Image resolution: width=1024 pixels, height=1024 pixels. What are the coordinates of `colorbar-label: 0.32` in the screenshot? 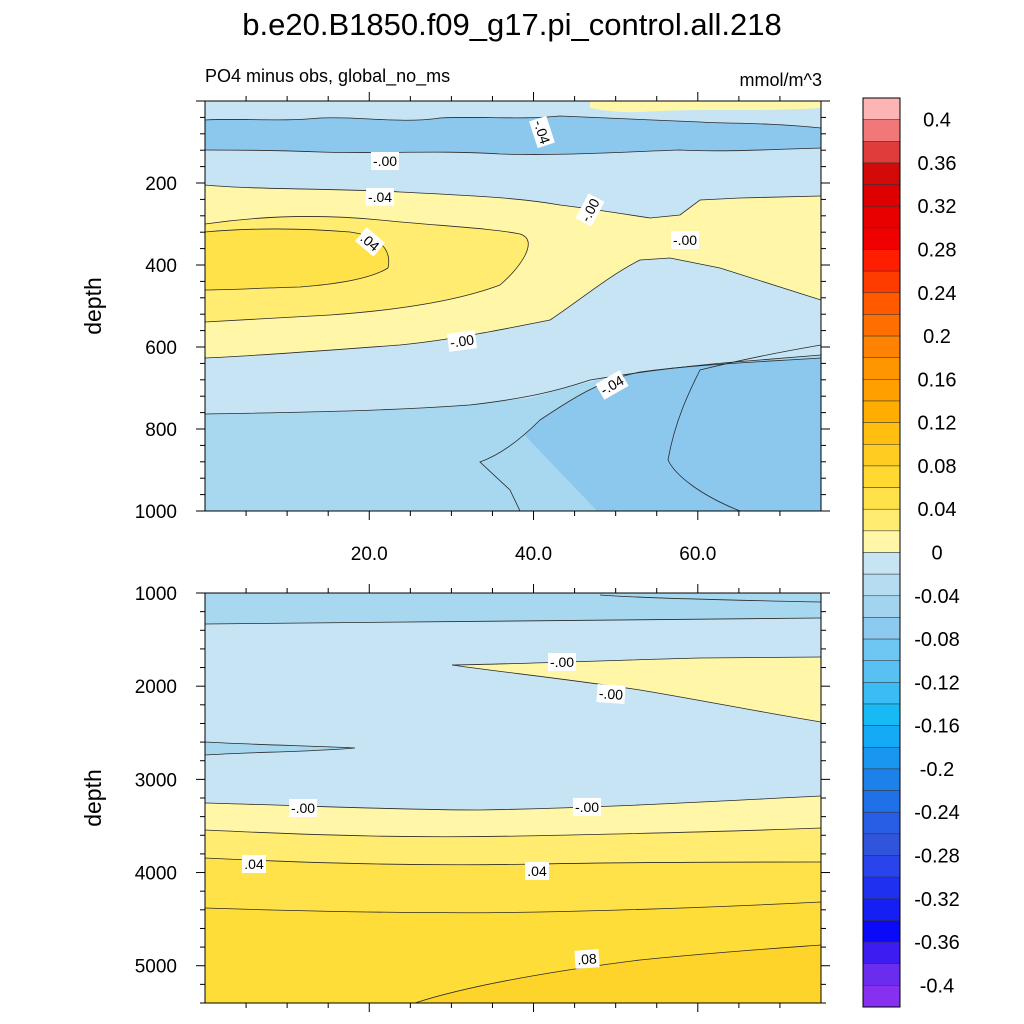 It's located at (937, 207).